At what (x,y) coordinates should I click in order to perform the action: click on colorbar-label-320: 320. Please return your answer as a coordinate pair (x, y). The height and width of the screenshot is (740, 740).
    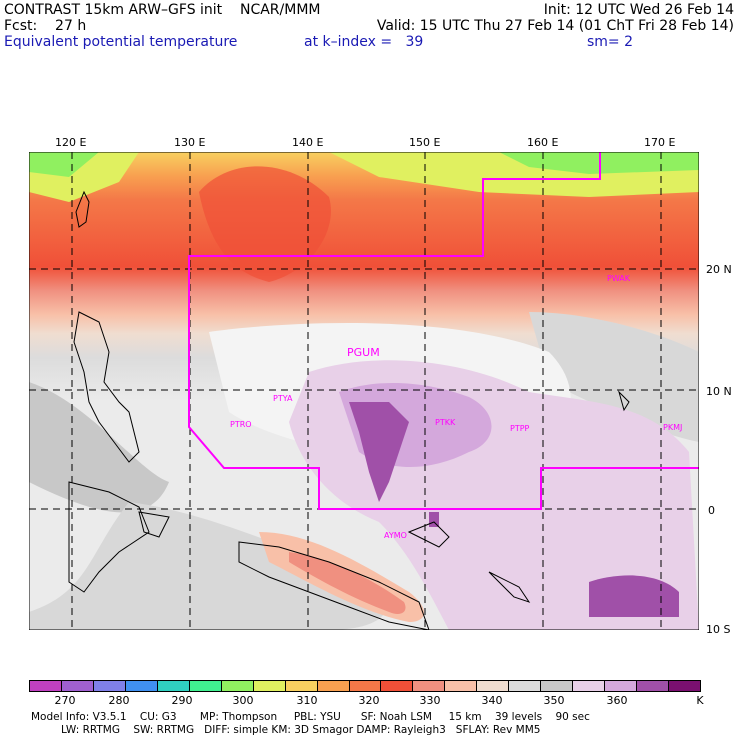
    Looking at the image, I should click on (369, 700).